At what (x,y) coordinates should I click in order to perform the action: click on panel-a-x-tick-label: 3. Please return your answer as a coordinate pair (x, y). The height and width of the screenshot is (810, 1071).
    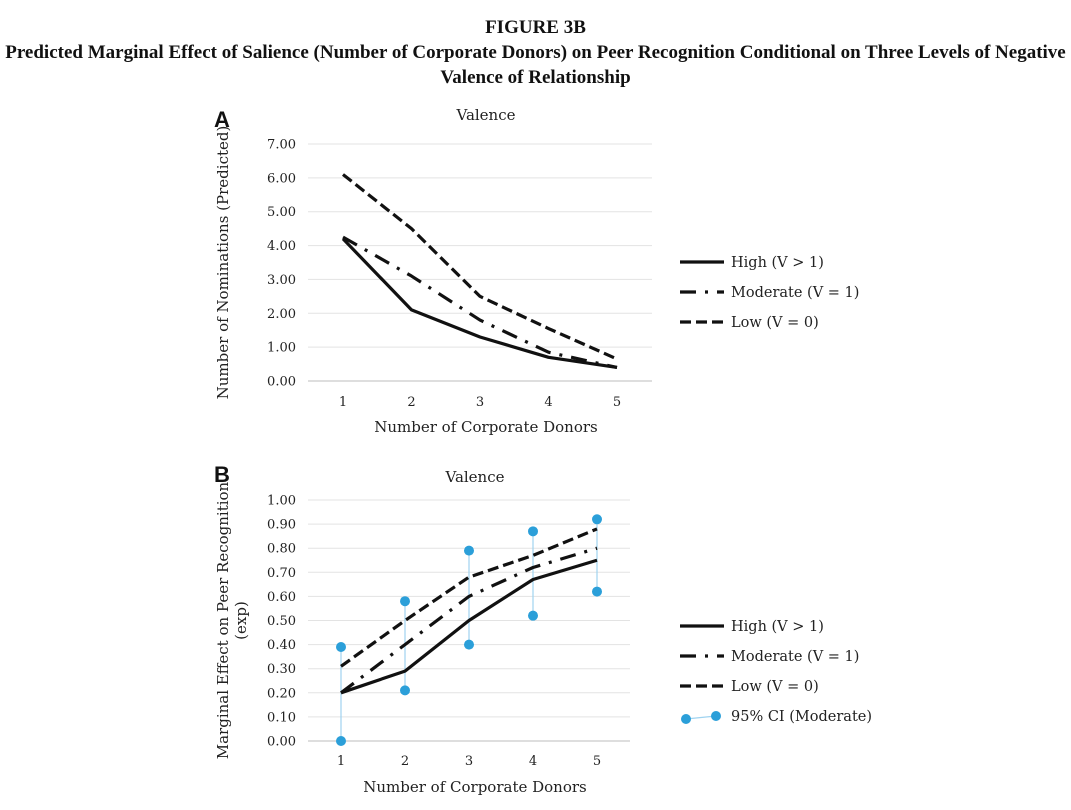
    Looking at the image, I should click on (480, 402).